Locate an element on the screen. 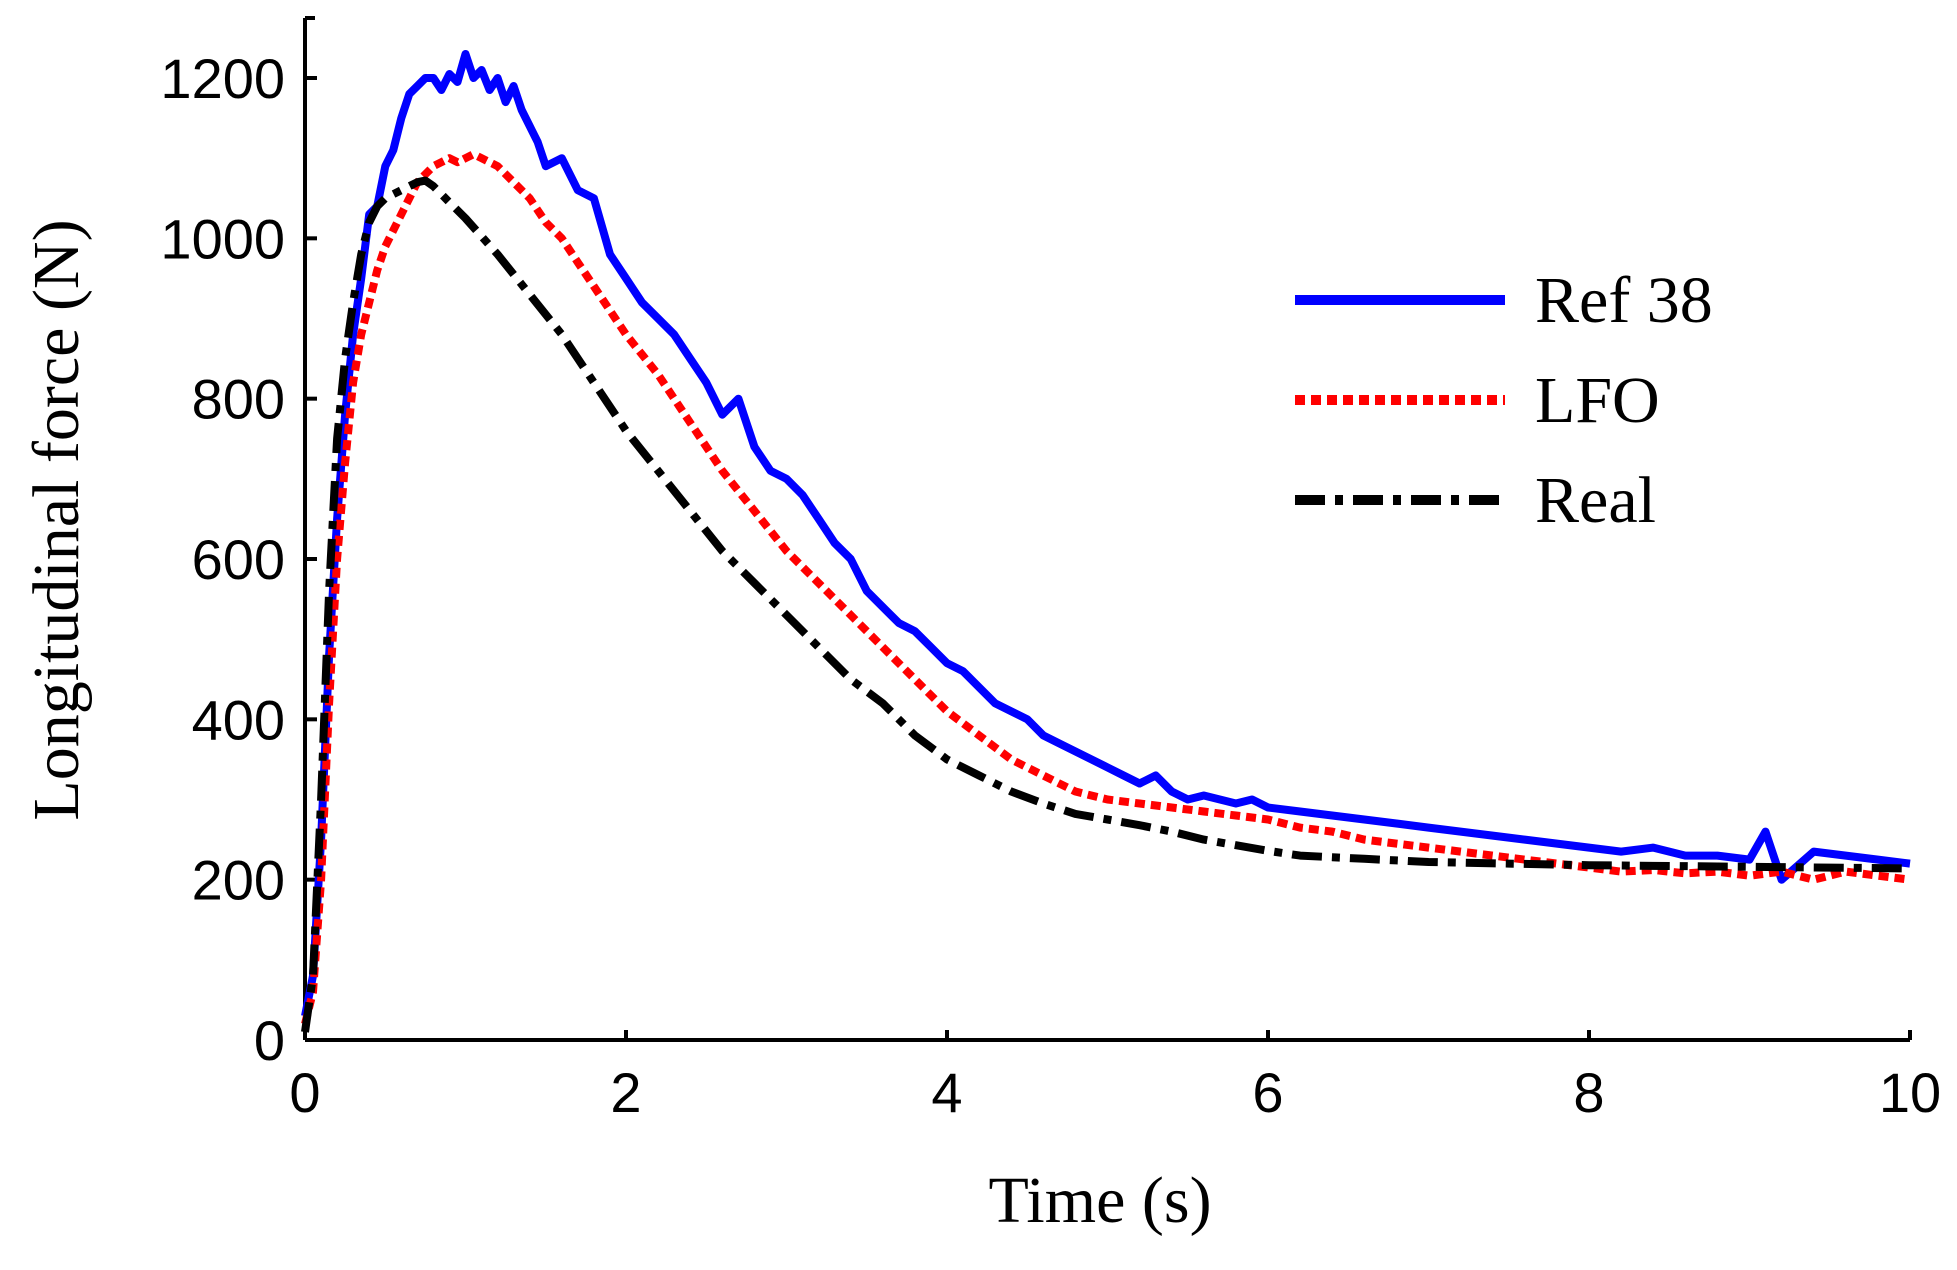  x-axis-title: Time (s) is located at coordinates (1099, 1200).